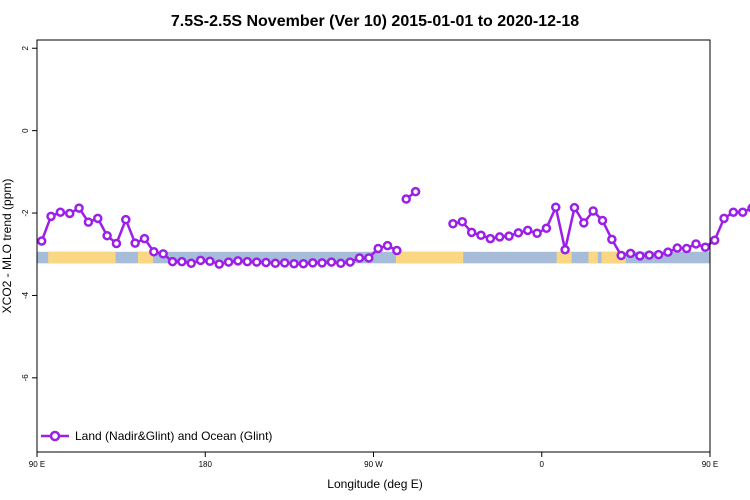  What do you see at coordinates (25, 295) in the screenshot?
I see `y-tick-label: -4` at bounding box center [25, 295].